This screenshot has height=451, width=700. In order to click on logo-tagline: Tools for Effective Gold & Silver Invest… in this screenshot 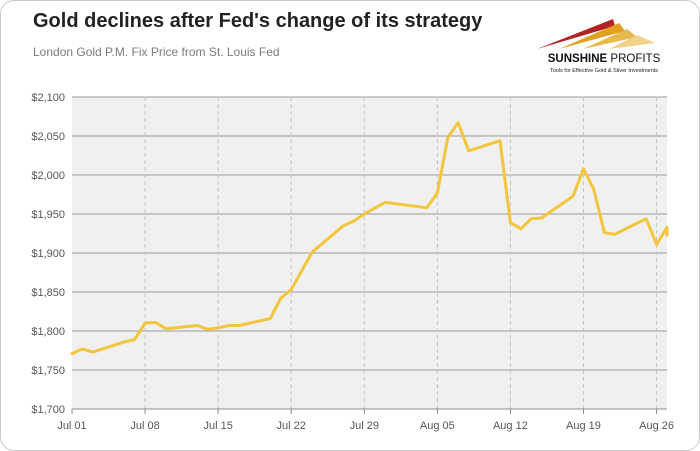, I will do `click(604, 71)`.